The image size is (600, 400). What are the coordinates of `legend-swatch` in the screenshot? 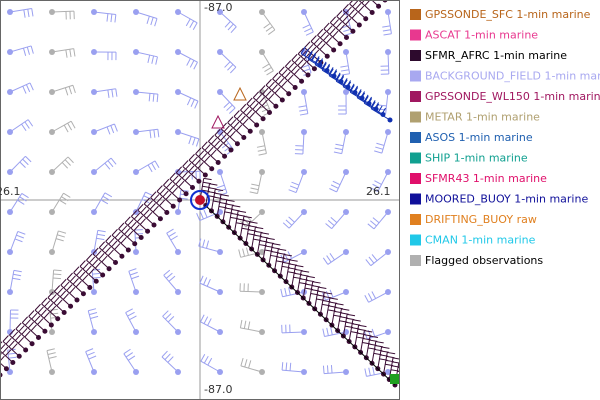 It's located at (415, 178).